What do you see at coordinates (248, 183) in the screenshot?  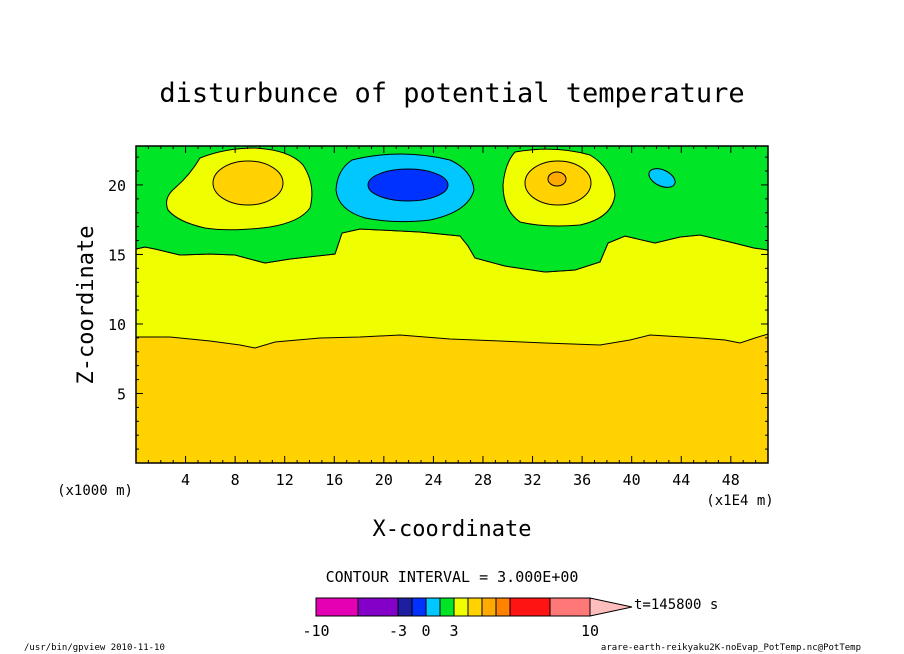 I see `warm-cell-1-core` at bounding box center [248, 183].